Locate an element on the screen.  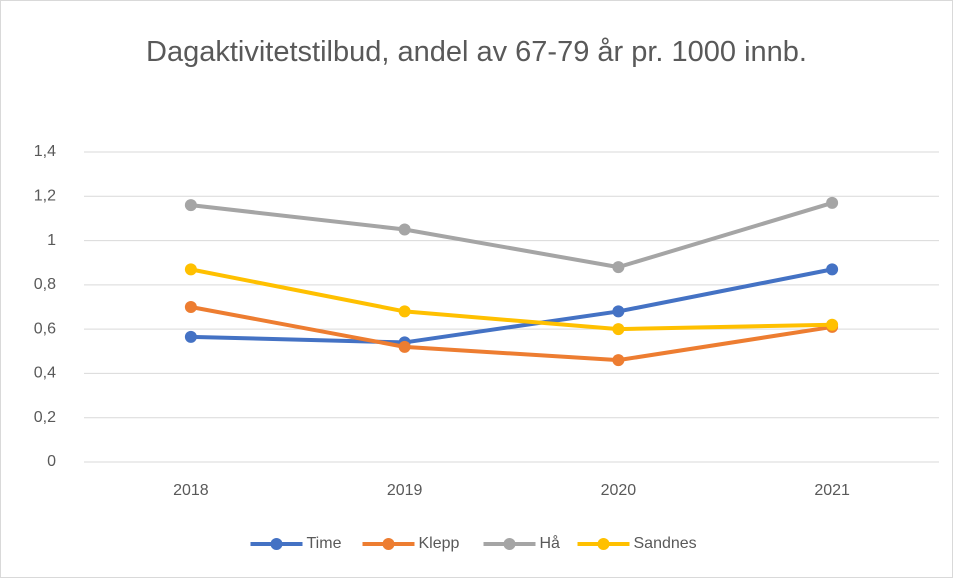
x-tick-label: 2020 is located at coordinates (619, 490).